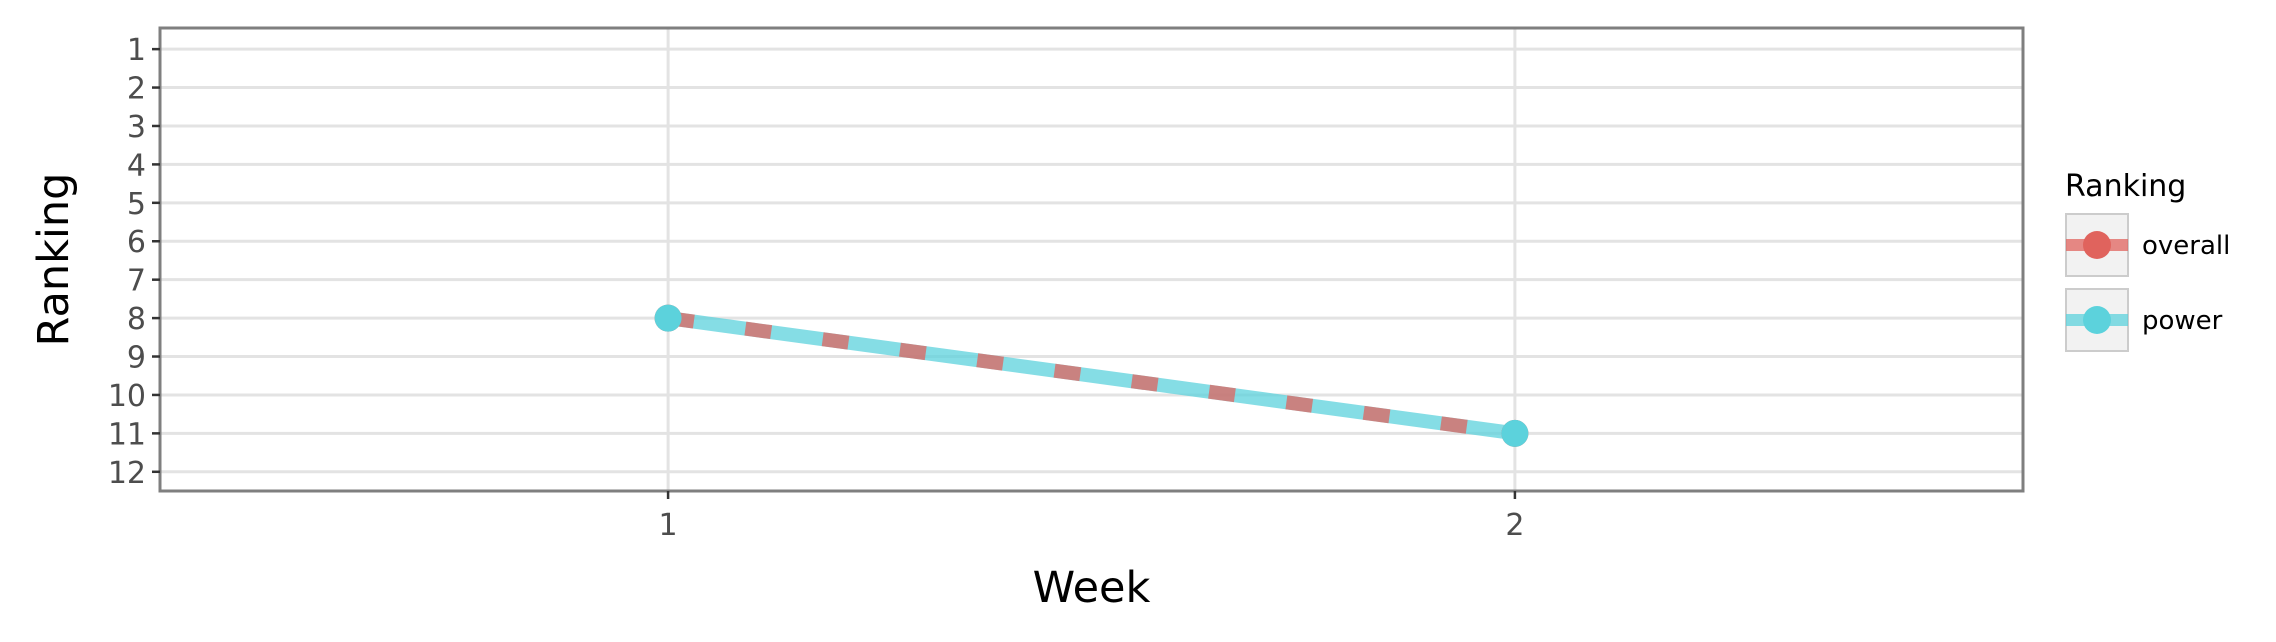 The height and width of the screenshot is (642, 2276). I want to click on y-tick-label: 4, so click(136, 165).